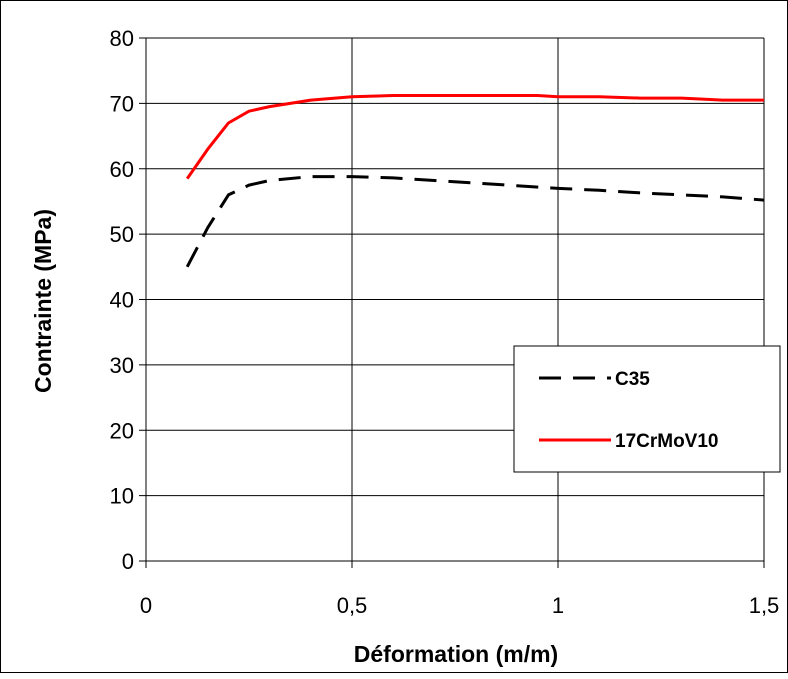  What do you see at coordinates (122, 38) in the screenshot?
I see `y-tick-label: 80` at bounding box center [122, 38].